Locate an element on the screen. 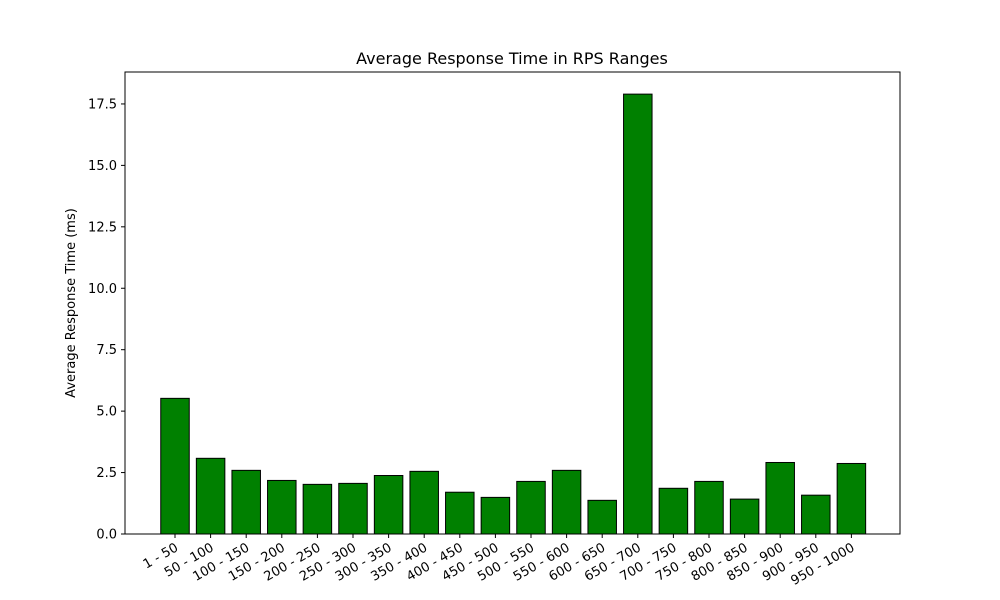 This screenshot has height=600, width=1000. y-tick-label-5: 12.5 is located at coordinates (102, 227).